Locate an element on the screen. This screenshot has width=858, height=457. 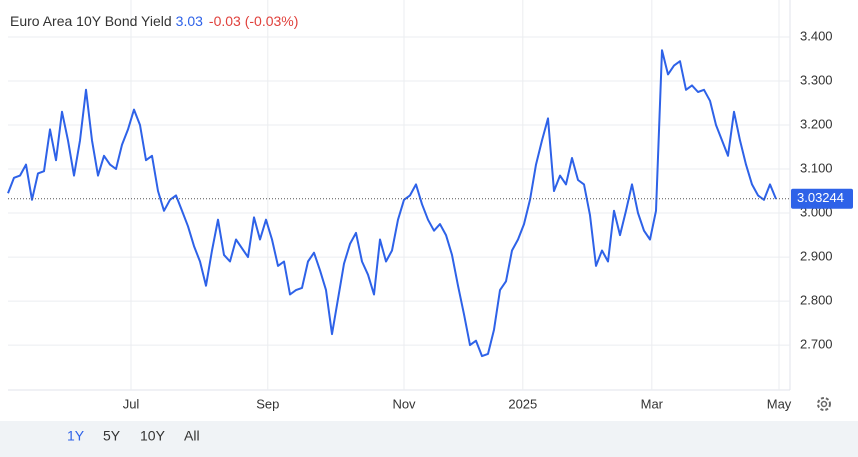
x-tick-label: Mar is located at coordinates (652, 403).